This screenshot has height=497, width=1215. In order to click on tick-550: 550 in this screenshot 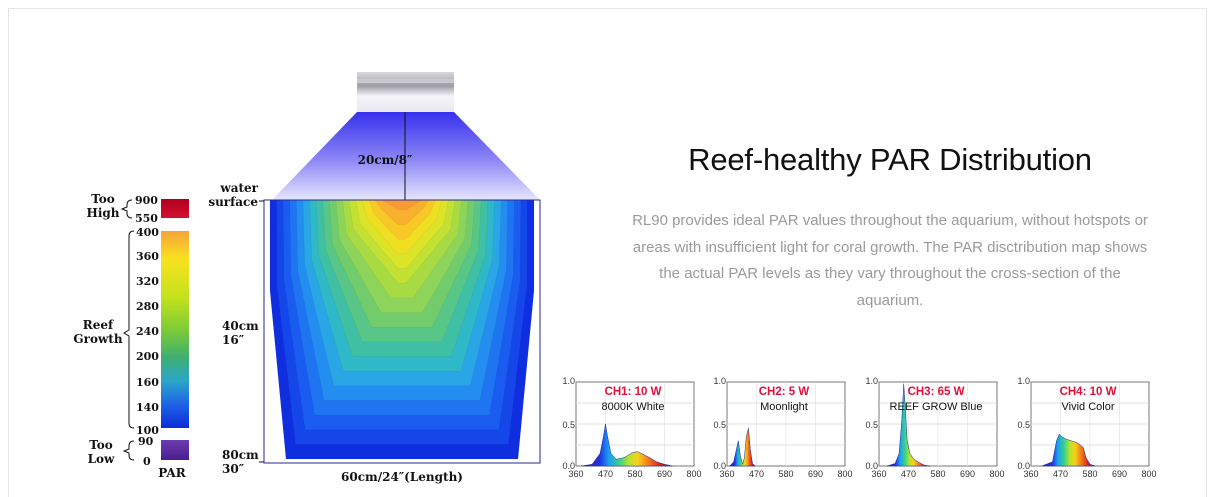, I will do `click(146, 218)`.